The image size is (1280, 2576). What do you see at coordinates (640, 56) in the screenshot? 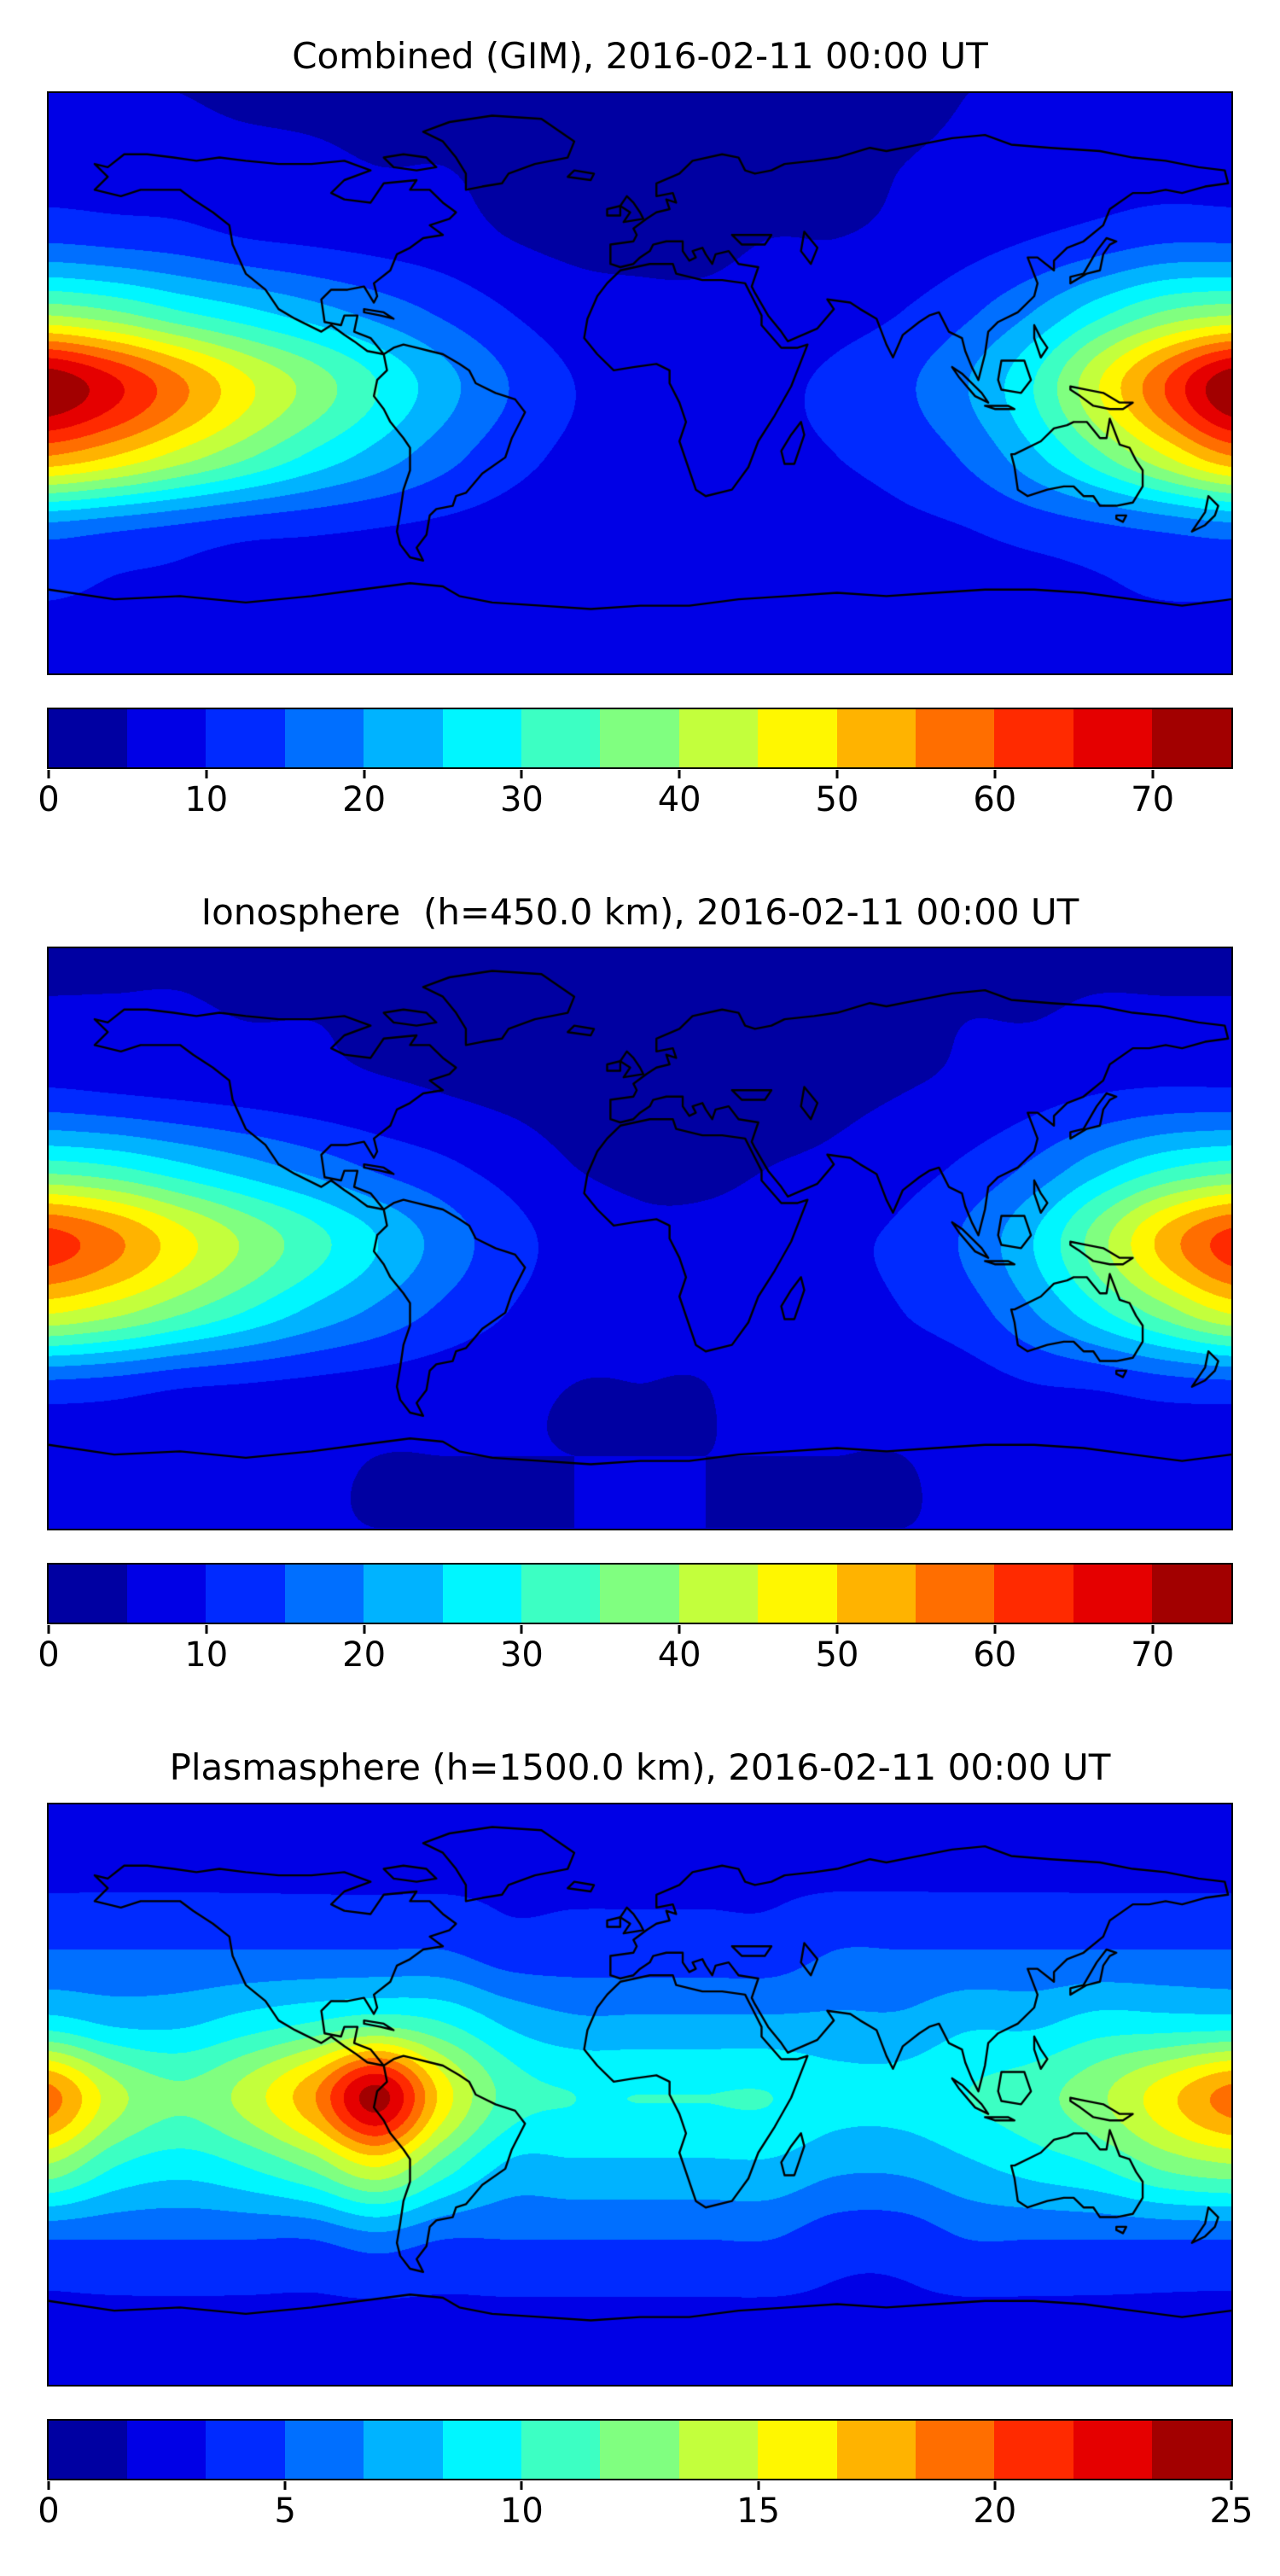
I see `chart-title-combined: Combined (GIM), 2016-02-11 00:00 UT` at bounding box center [640, 56].